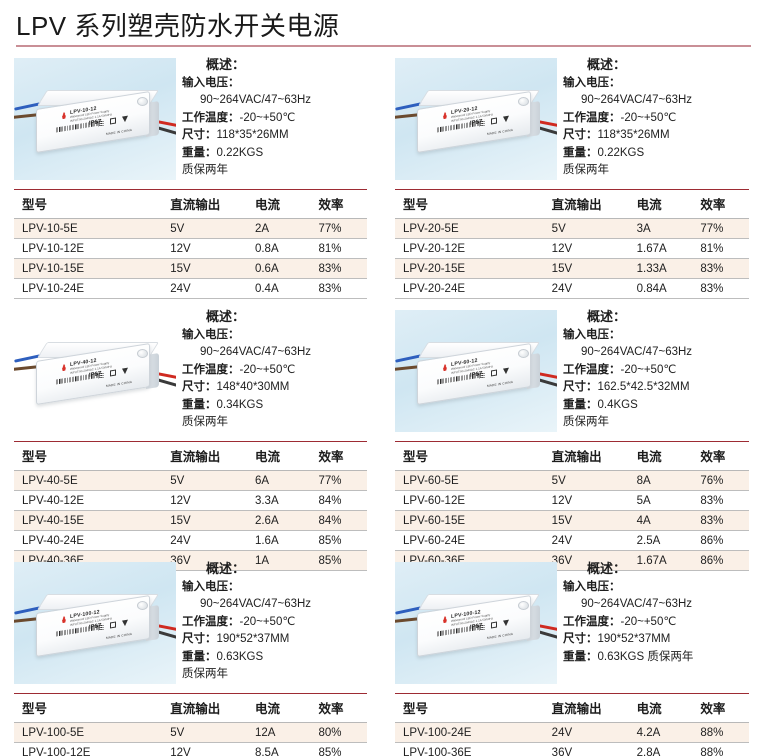 This screenshot has width=763, height=756. Describe the element at coordinates (278, 480) in the screenshot. I see `table-cell: 6A` at that location.